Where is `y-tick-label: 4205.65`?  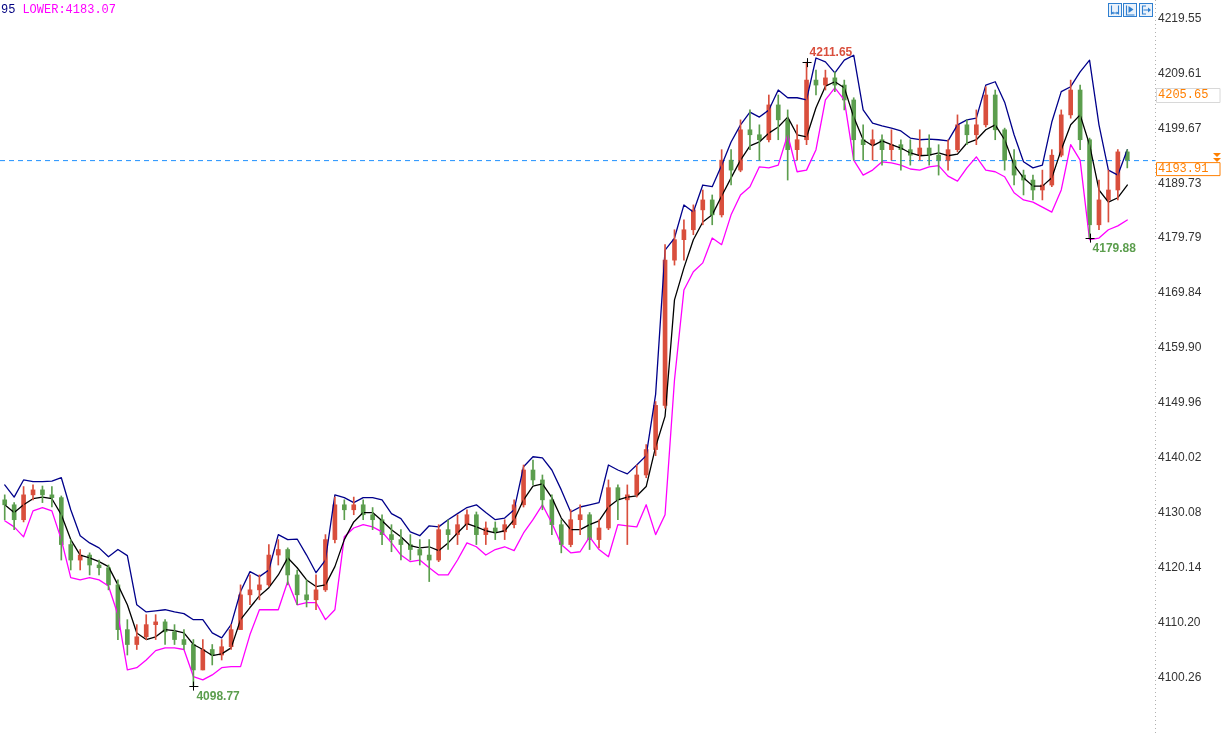 y-tick-label: 4205.65 is located at coordinates (1183, 95).